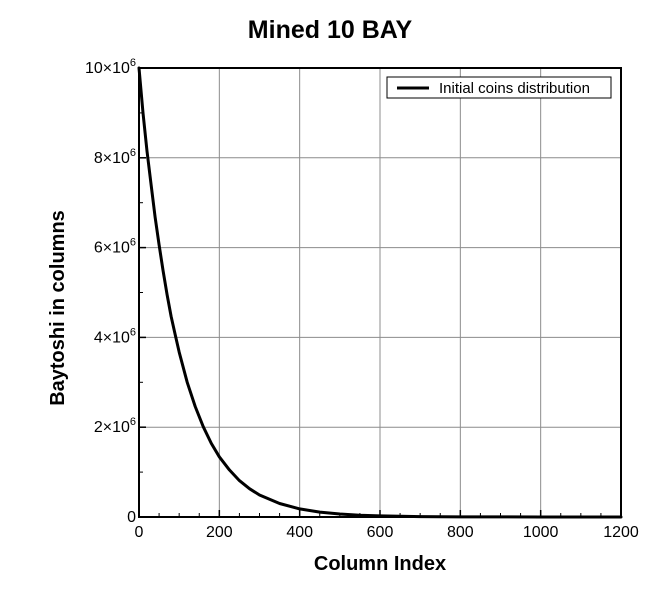 The image size is (661, 591). I want to click on y-tick-label: 6×10⁶, so click(115, 247).